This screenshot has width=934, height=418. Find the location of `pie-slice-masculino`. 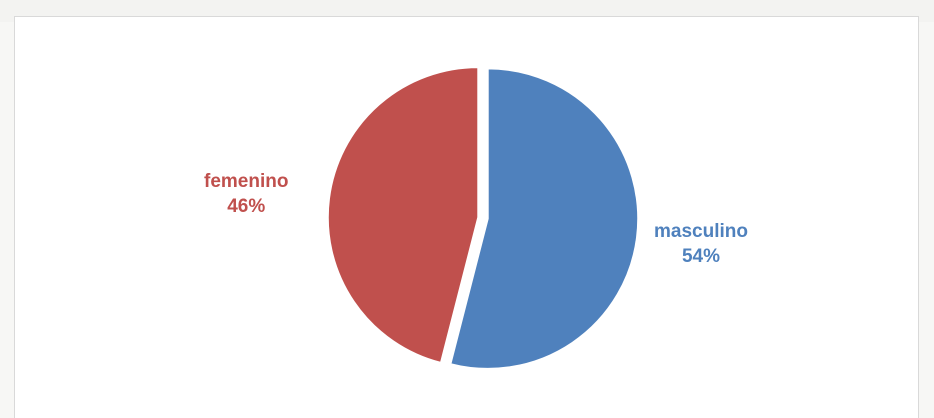

pie-slice-masculino is located at coordinates (544, 218).